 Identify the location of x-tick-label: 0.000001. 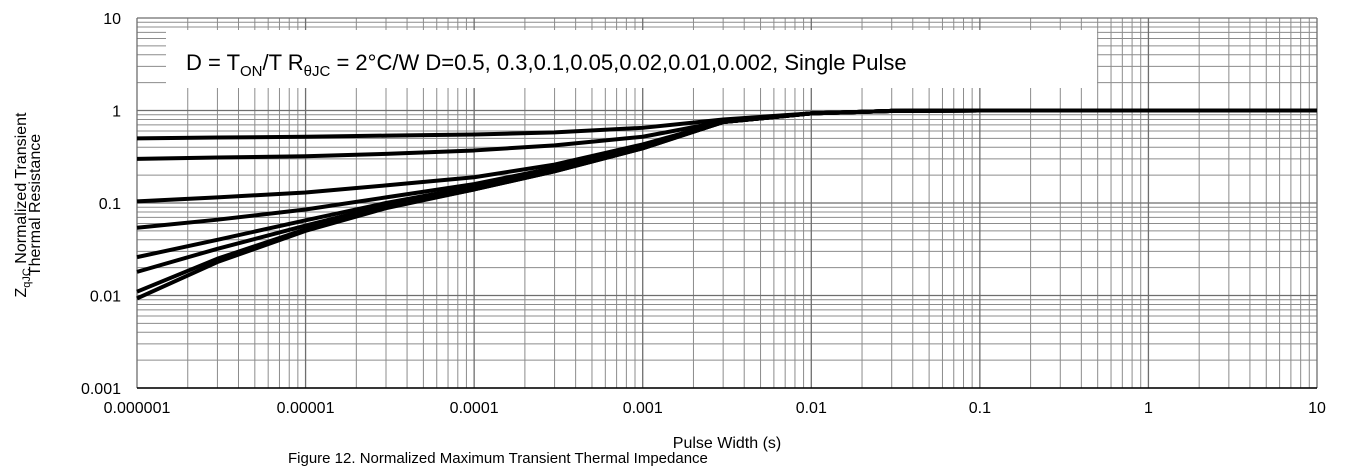
(137, 408).